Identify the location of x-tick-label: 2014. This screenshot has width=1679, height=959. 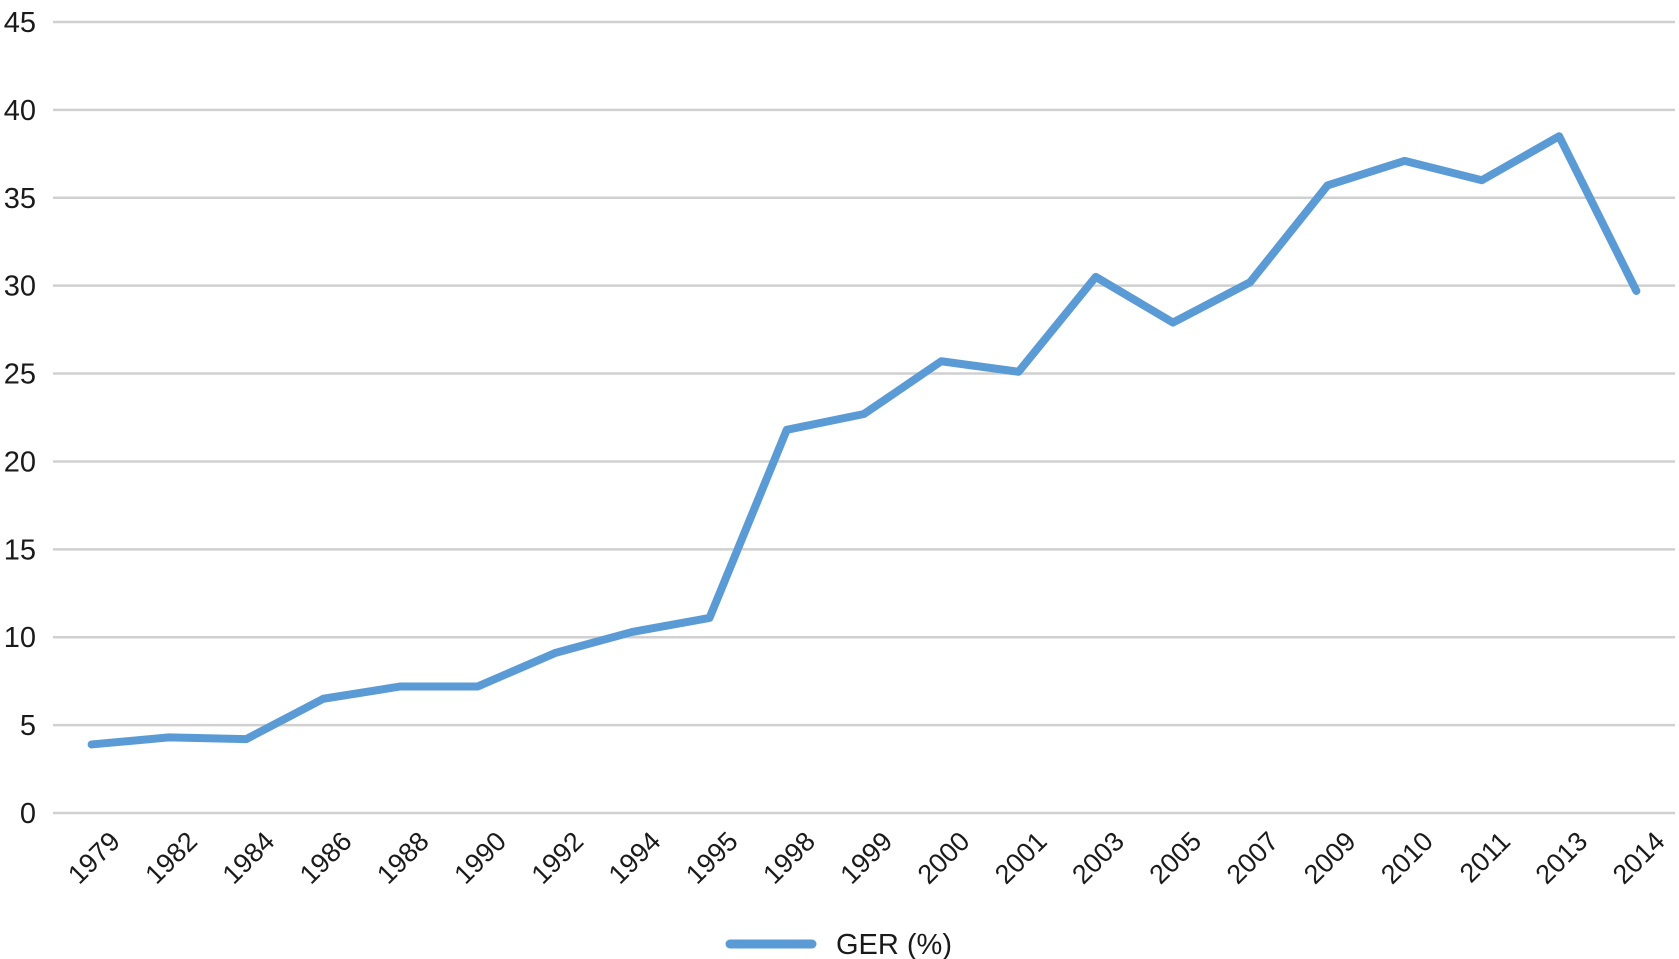
(1639, 858).